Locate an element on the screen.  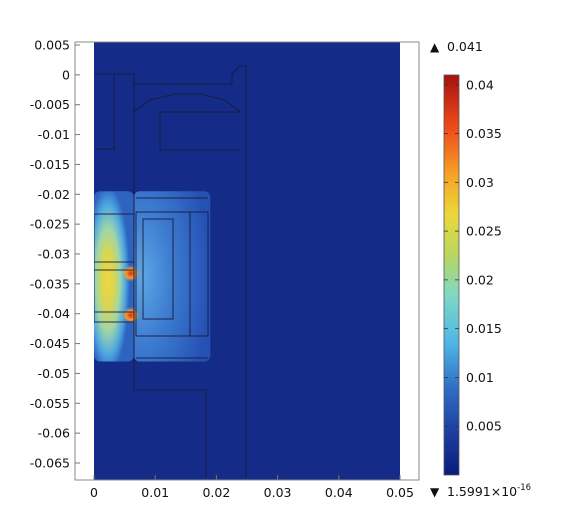
outline-inner-left is located at coordinates (104, 112).